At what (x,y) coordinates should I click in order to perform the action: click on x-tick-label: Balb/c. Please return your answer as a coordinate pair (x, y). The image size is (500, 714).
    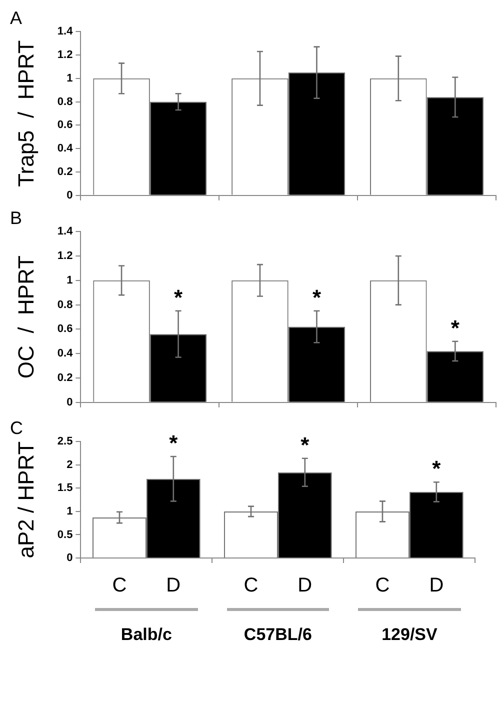
    Looking at the image, I should click on (146, 634).